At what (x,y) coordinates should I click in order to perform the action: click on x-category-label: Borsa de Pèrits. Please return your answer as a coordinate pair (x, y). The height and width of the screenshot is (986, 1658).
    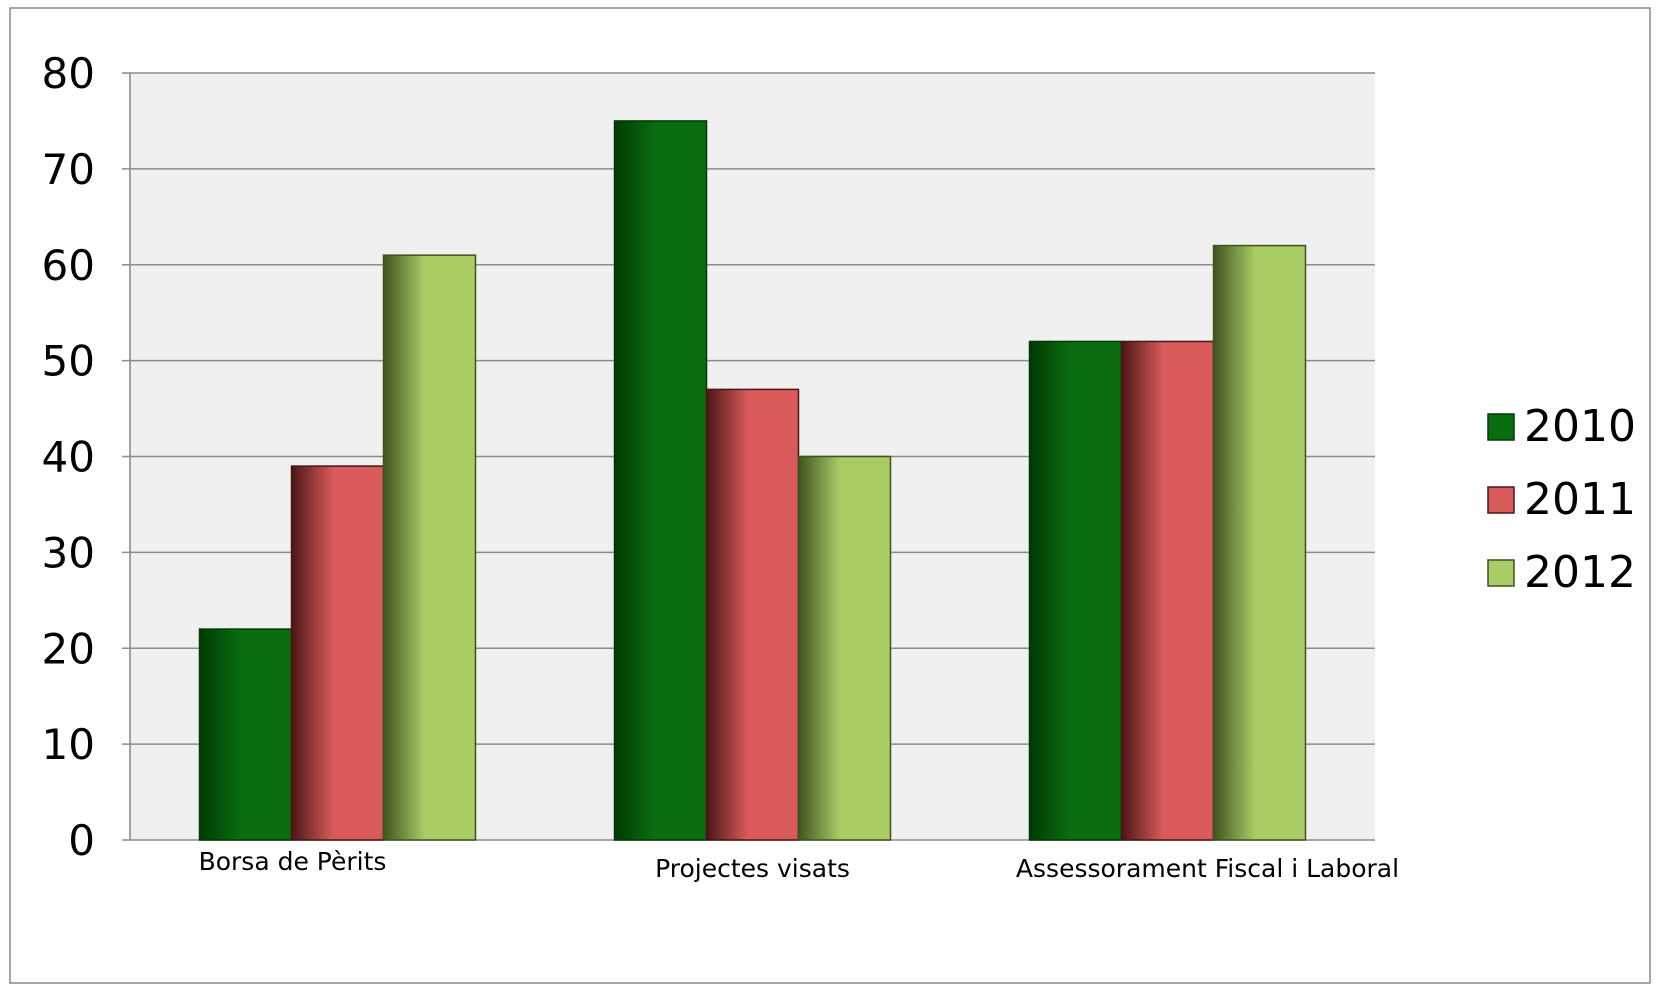
    Looking at the image, I should click on (293, 861).